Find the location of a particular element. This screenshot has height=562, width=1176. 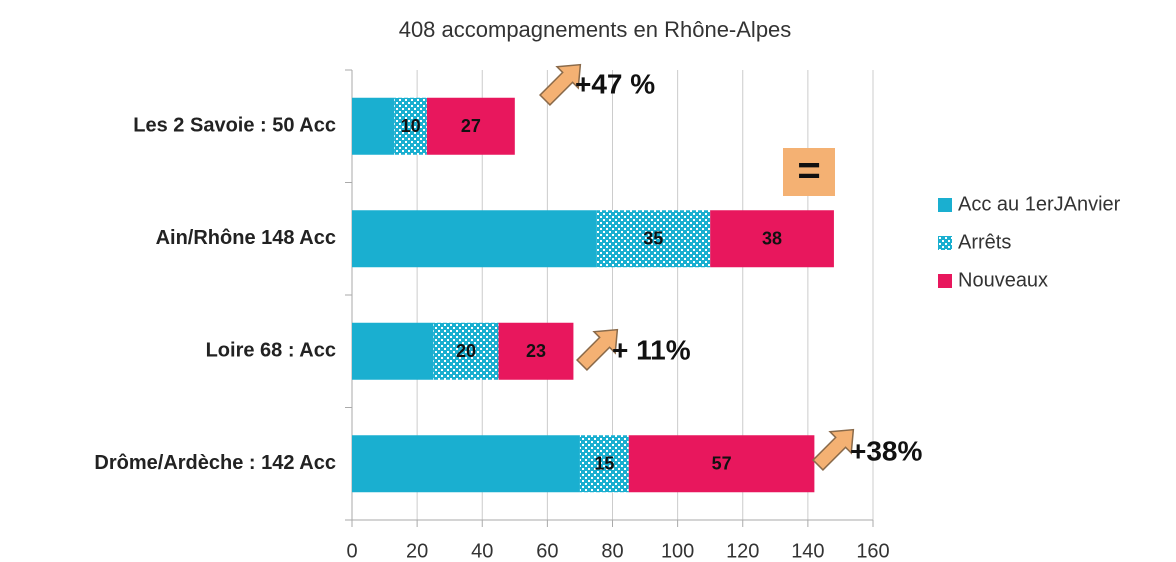

data-label: 27 is located at coordinates (471, 126).